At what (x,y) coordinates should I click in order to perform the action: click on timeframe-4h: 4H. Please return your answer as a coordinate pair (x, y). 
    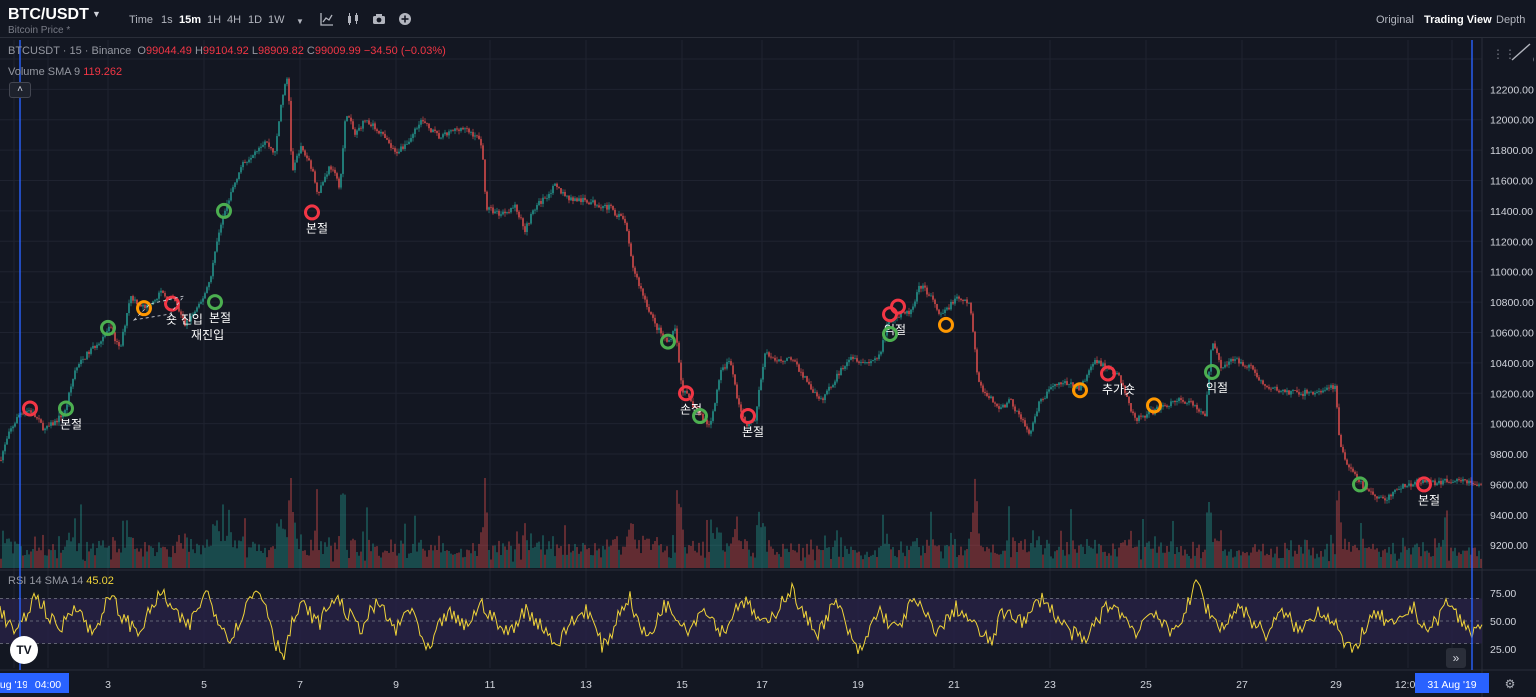
    Looking at the image, I should click on (234, 20).